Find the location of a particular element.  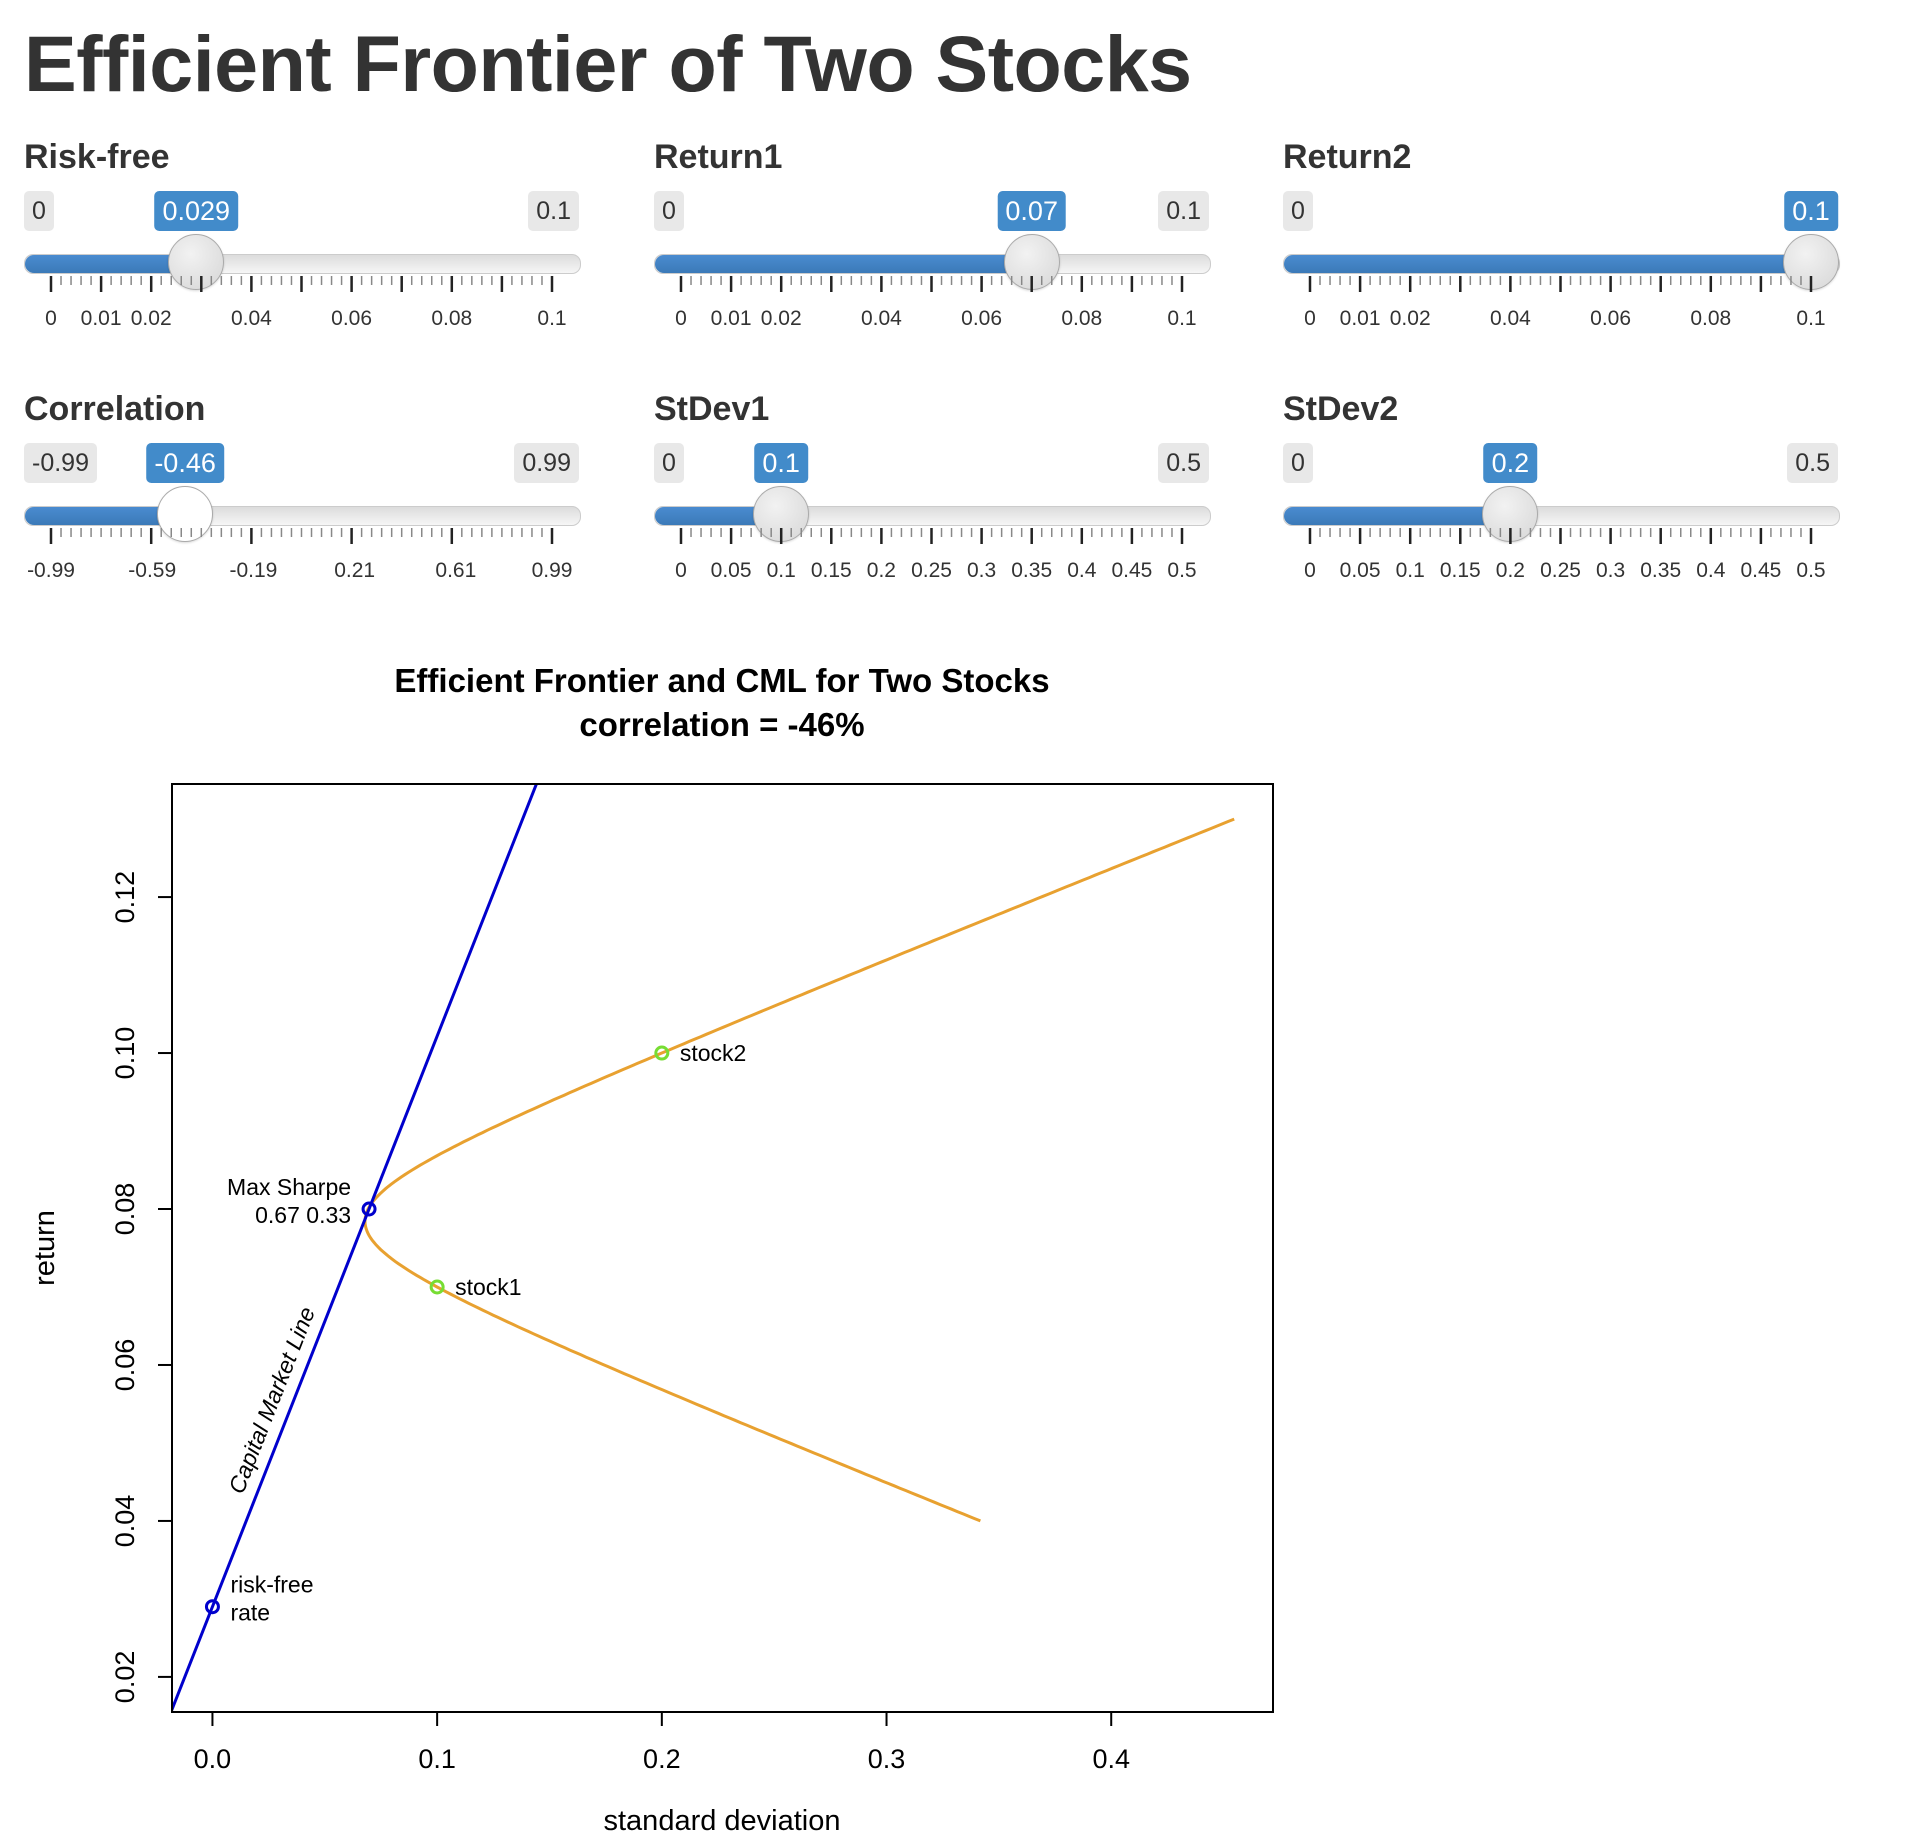

stock2-label: stock2 is located at coordinates (713, 1053).